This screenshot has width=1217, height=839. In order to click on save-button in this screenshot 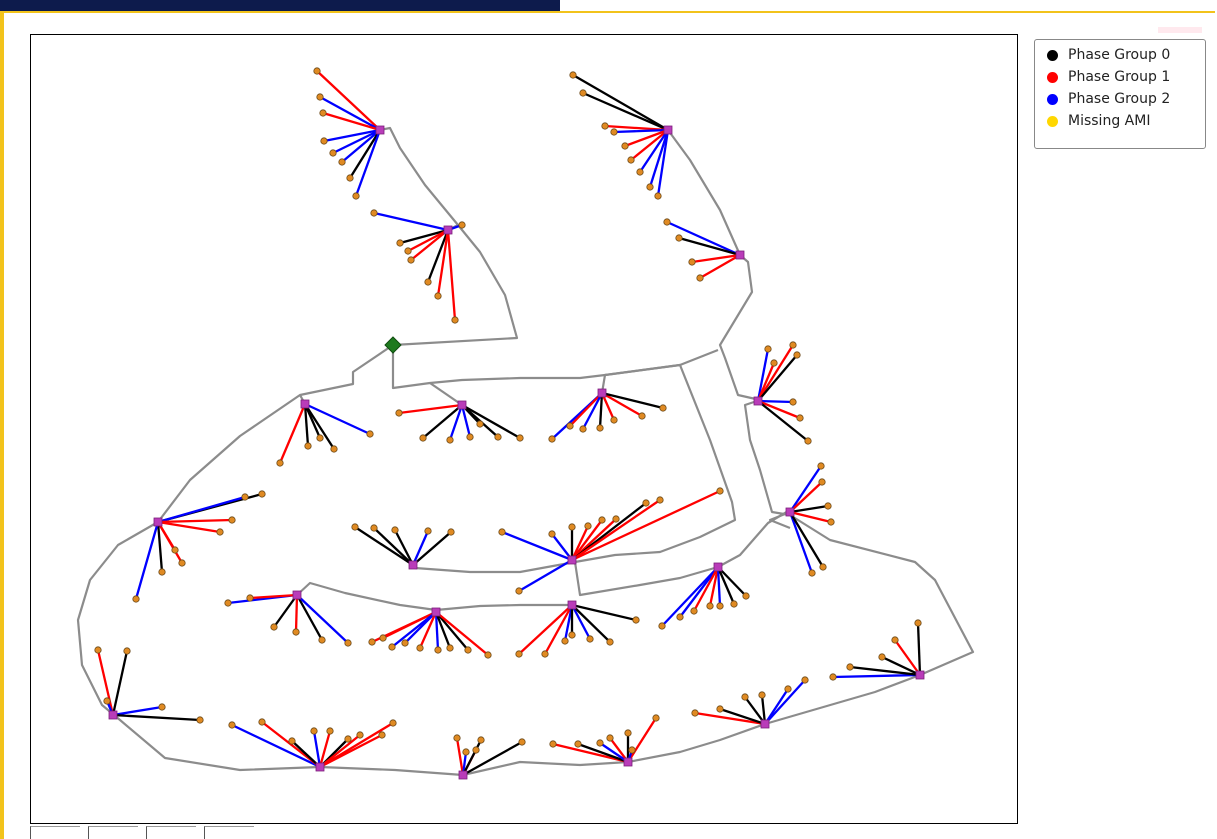, I will do `click(229, 832)`.